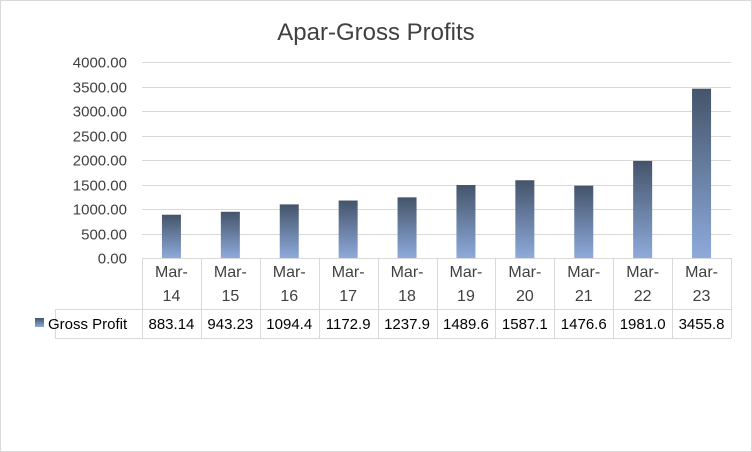 This screenshot has width=752, height=452. I want to click on legend-label: Gross Profit, so click(88, 324).